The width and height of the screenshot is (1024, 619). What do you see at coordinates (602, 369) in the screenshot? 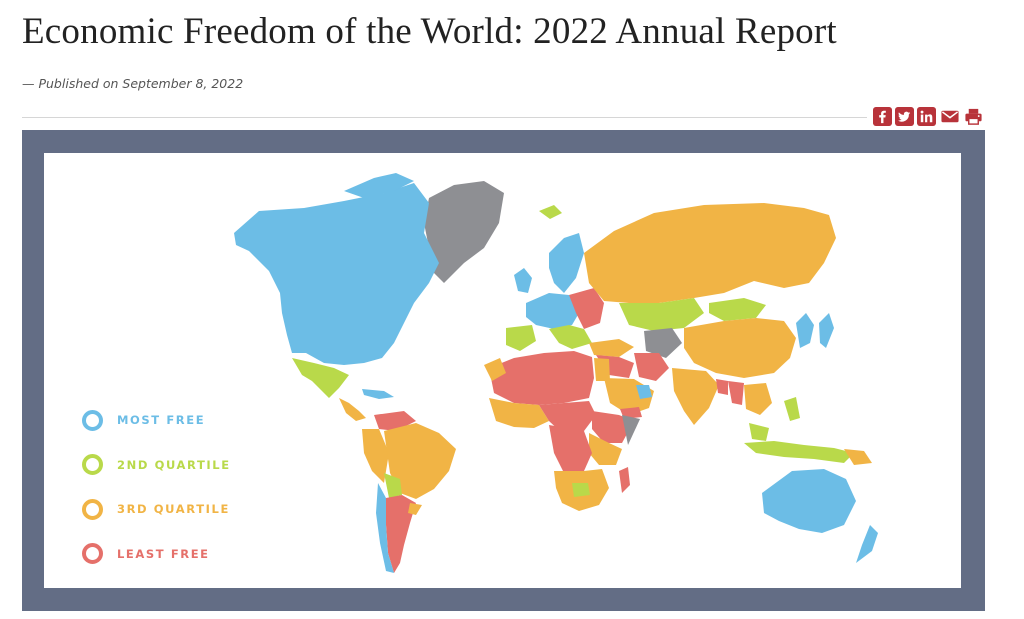
I see `region-egypt` at bounding box center [602, 369].